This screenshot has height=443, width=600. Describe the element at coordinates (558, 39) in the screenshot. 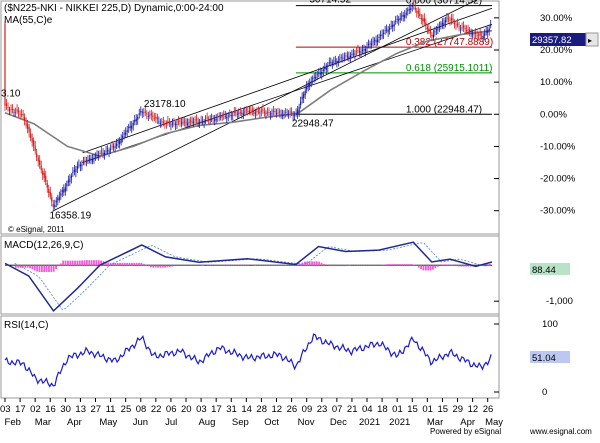

I see `price-last-badge: 29357.82` at that location.